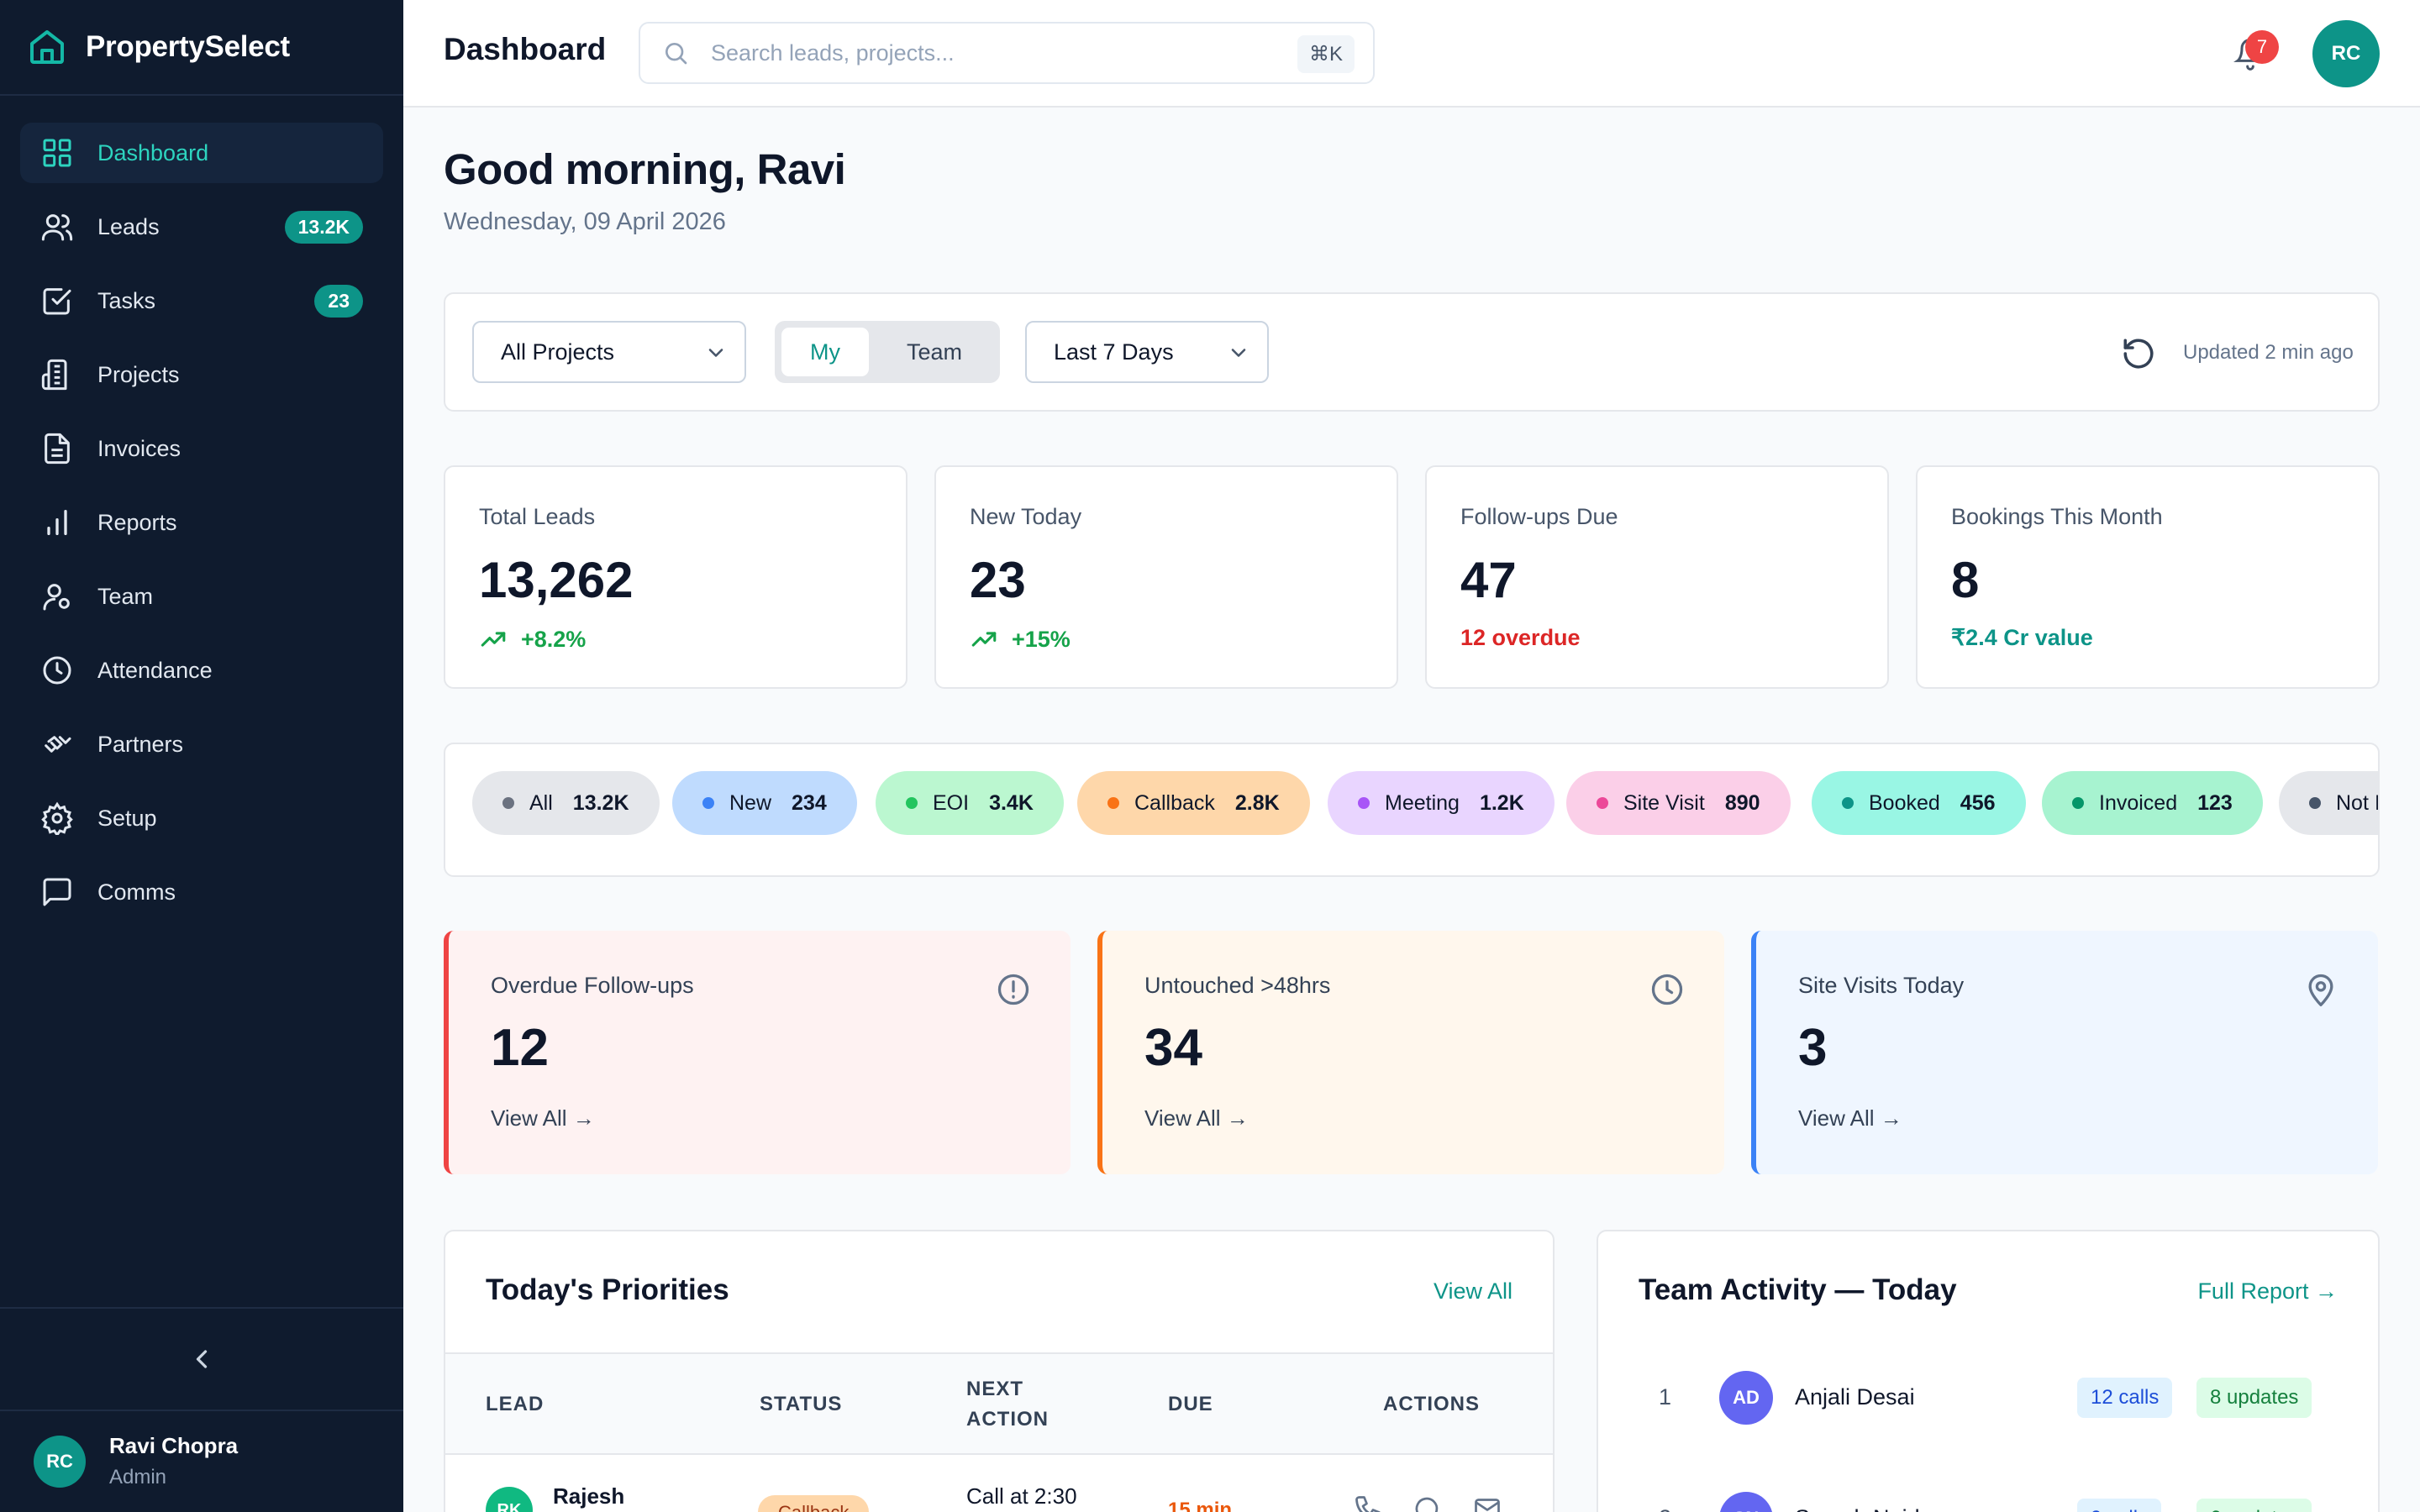 This screenshot has width=2420, height=1512. What do you see at coordinates (1166, 577) in the screenshot?
I see `stat-card-new-today: New Today 23 +15%` at bounding box center [1166, 577].